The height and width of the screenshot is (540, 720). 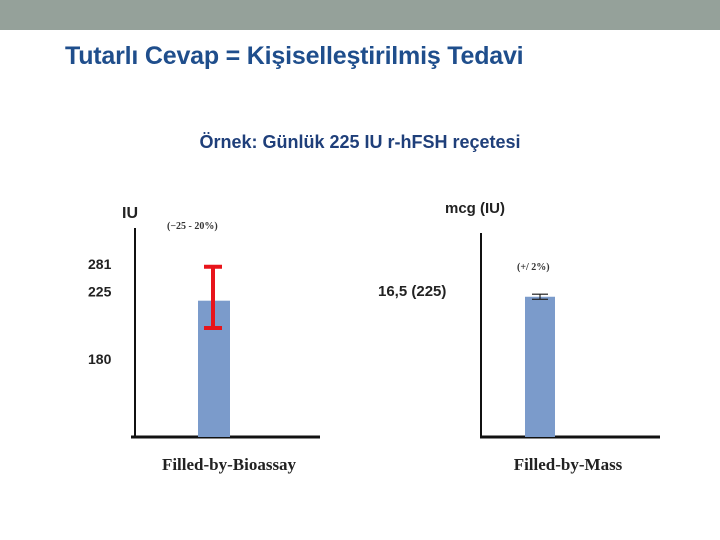 What do you see at coordinates (130, 213) in the screenshot?
I see `left-y-axis-label: IU` at bounding box center [130, 213].